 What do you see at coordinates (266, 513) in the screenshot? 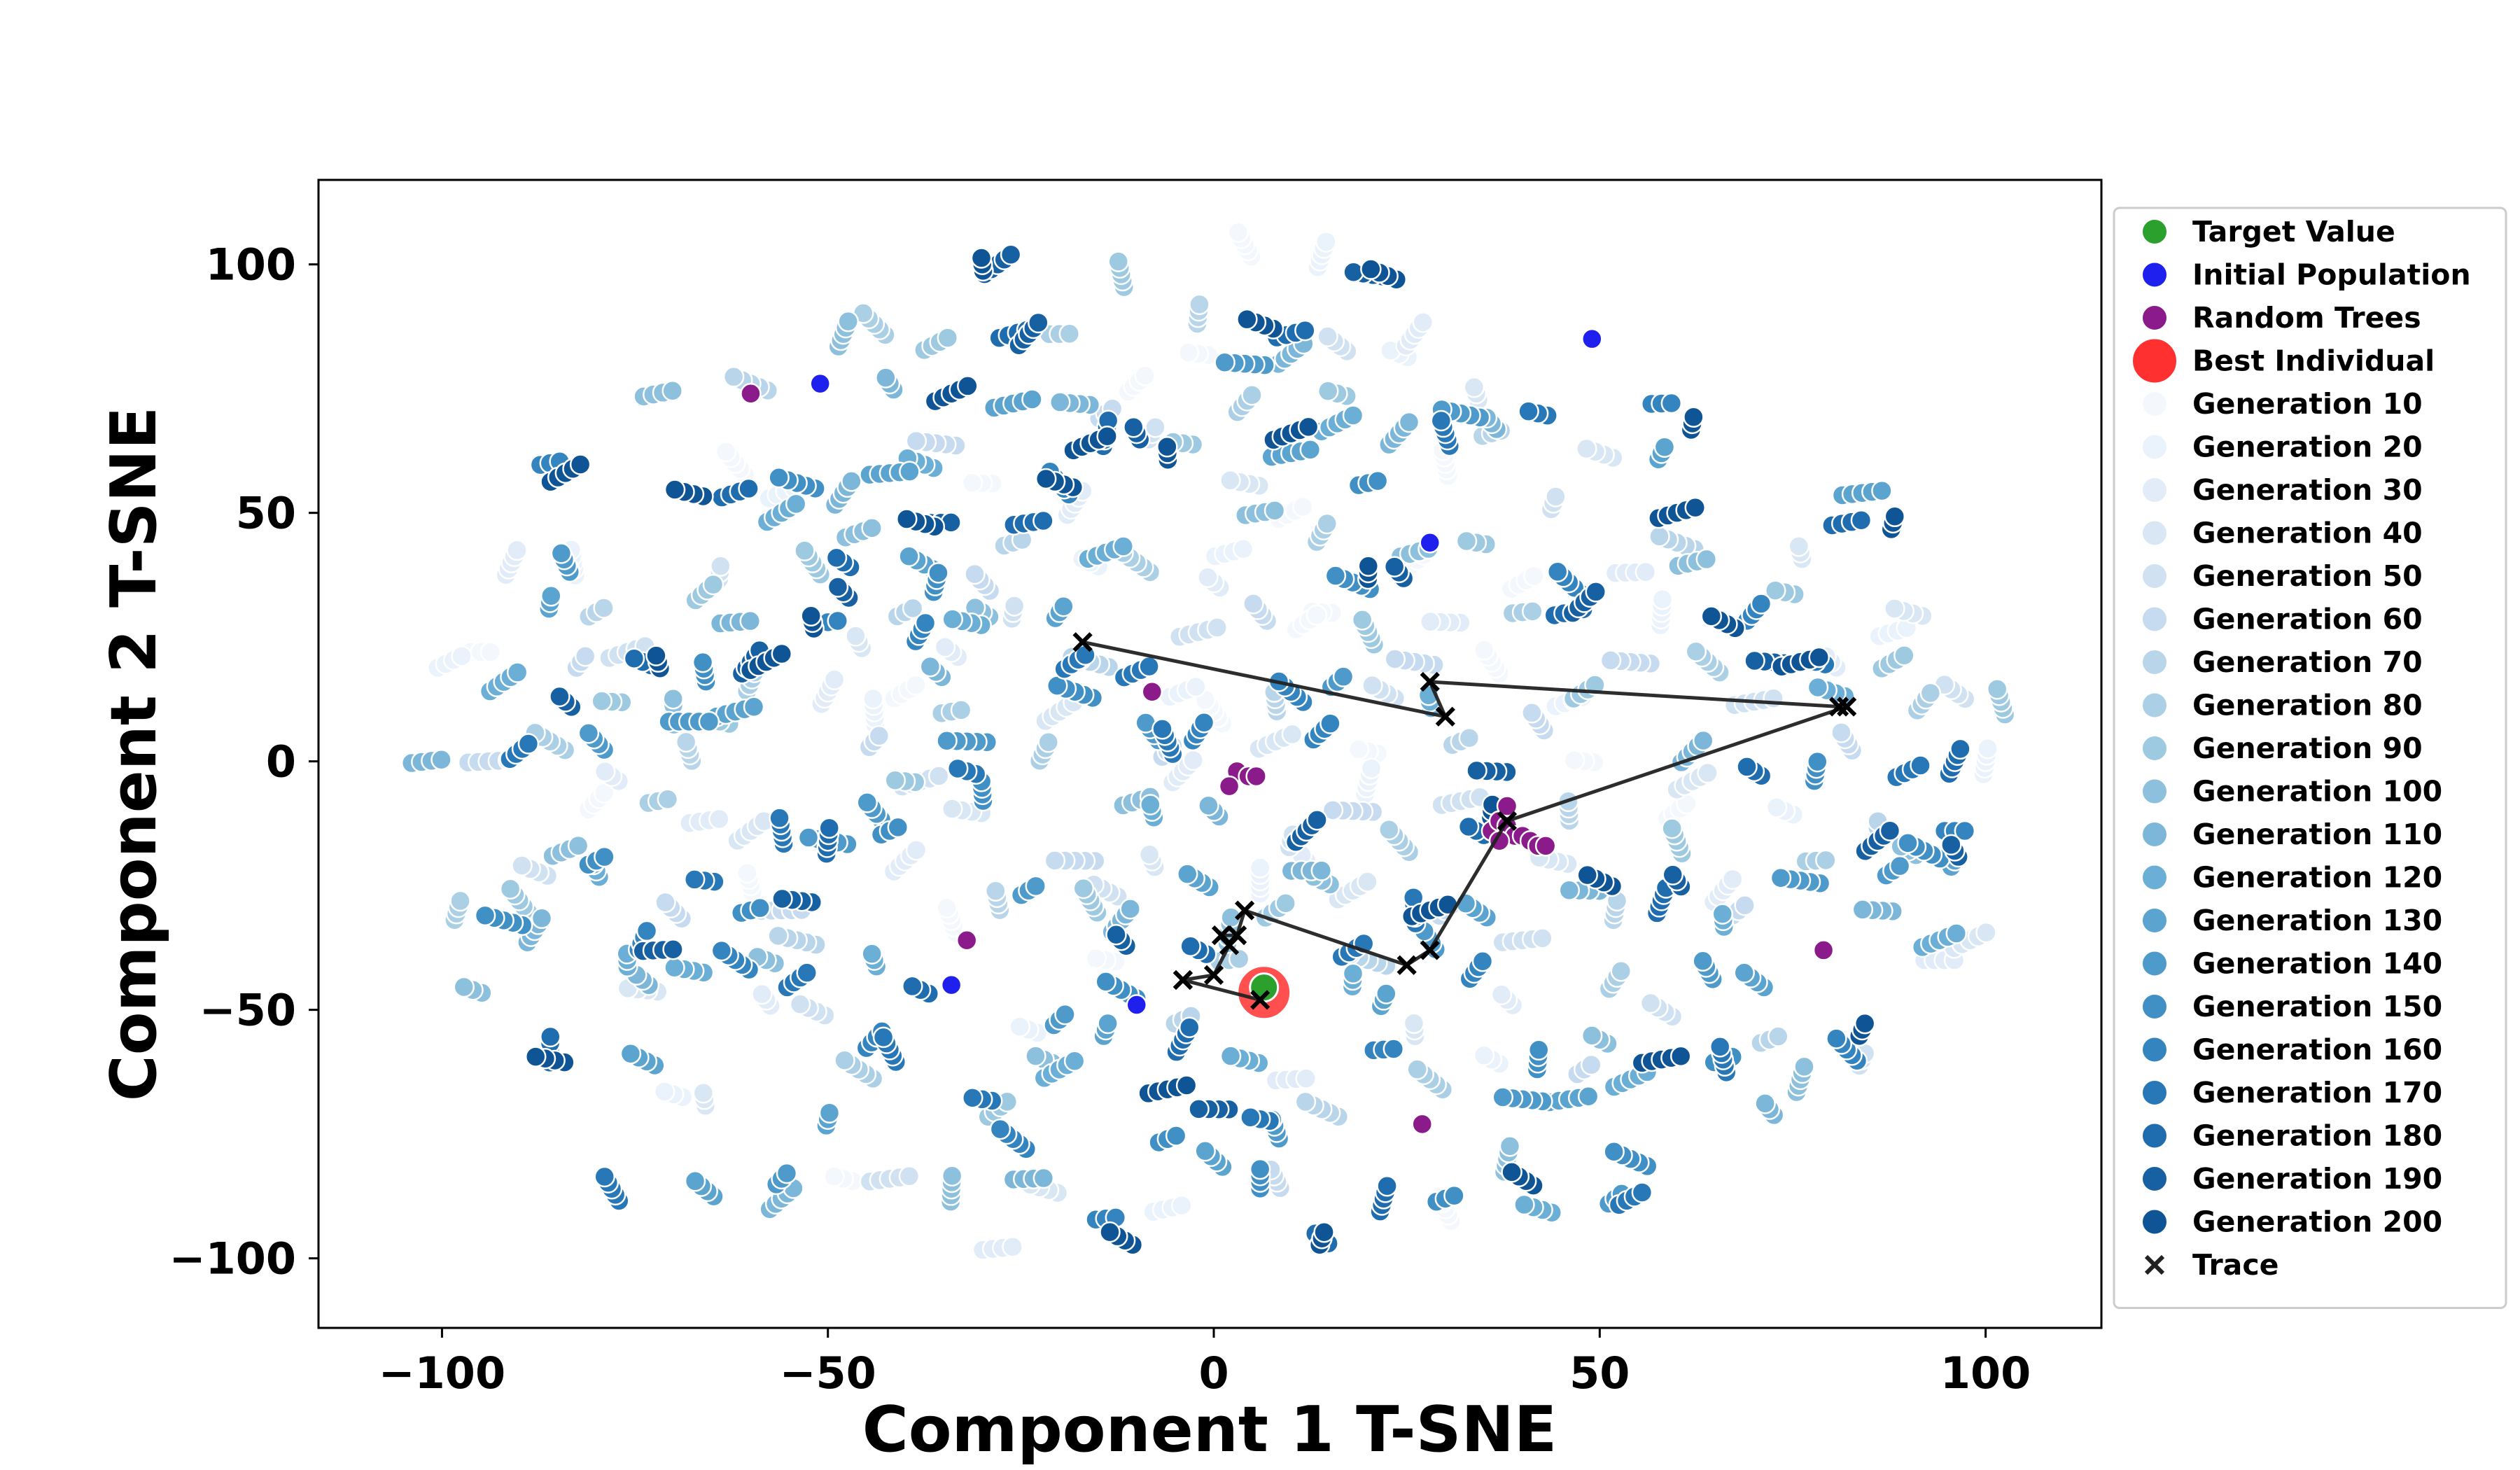
I see `y-tick-label: 50` at bounding box center [266, 513].